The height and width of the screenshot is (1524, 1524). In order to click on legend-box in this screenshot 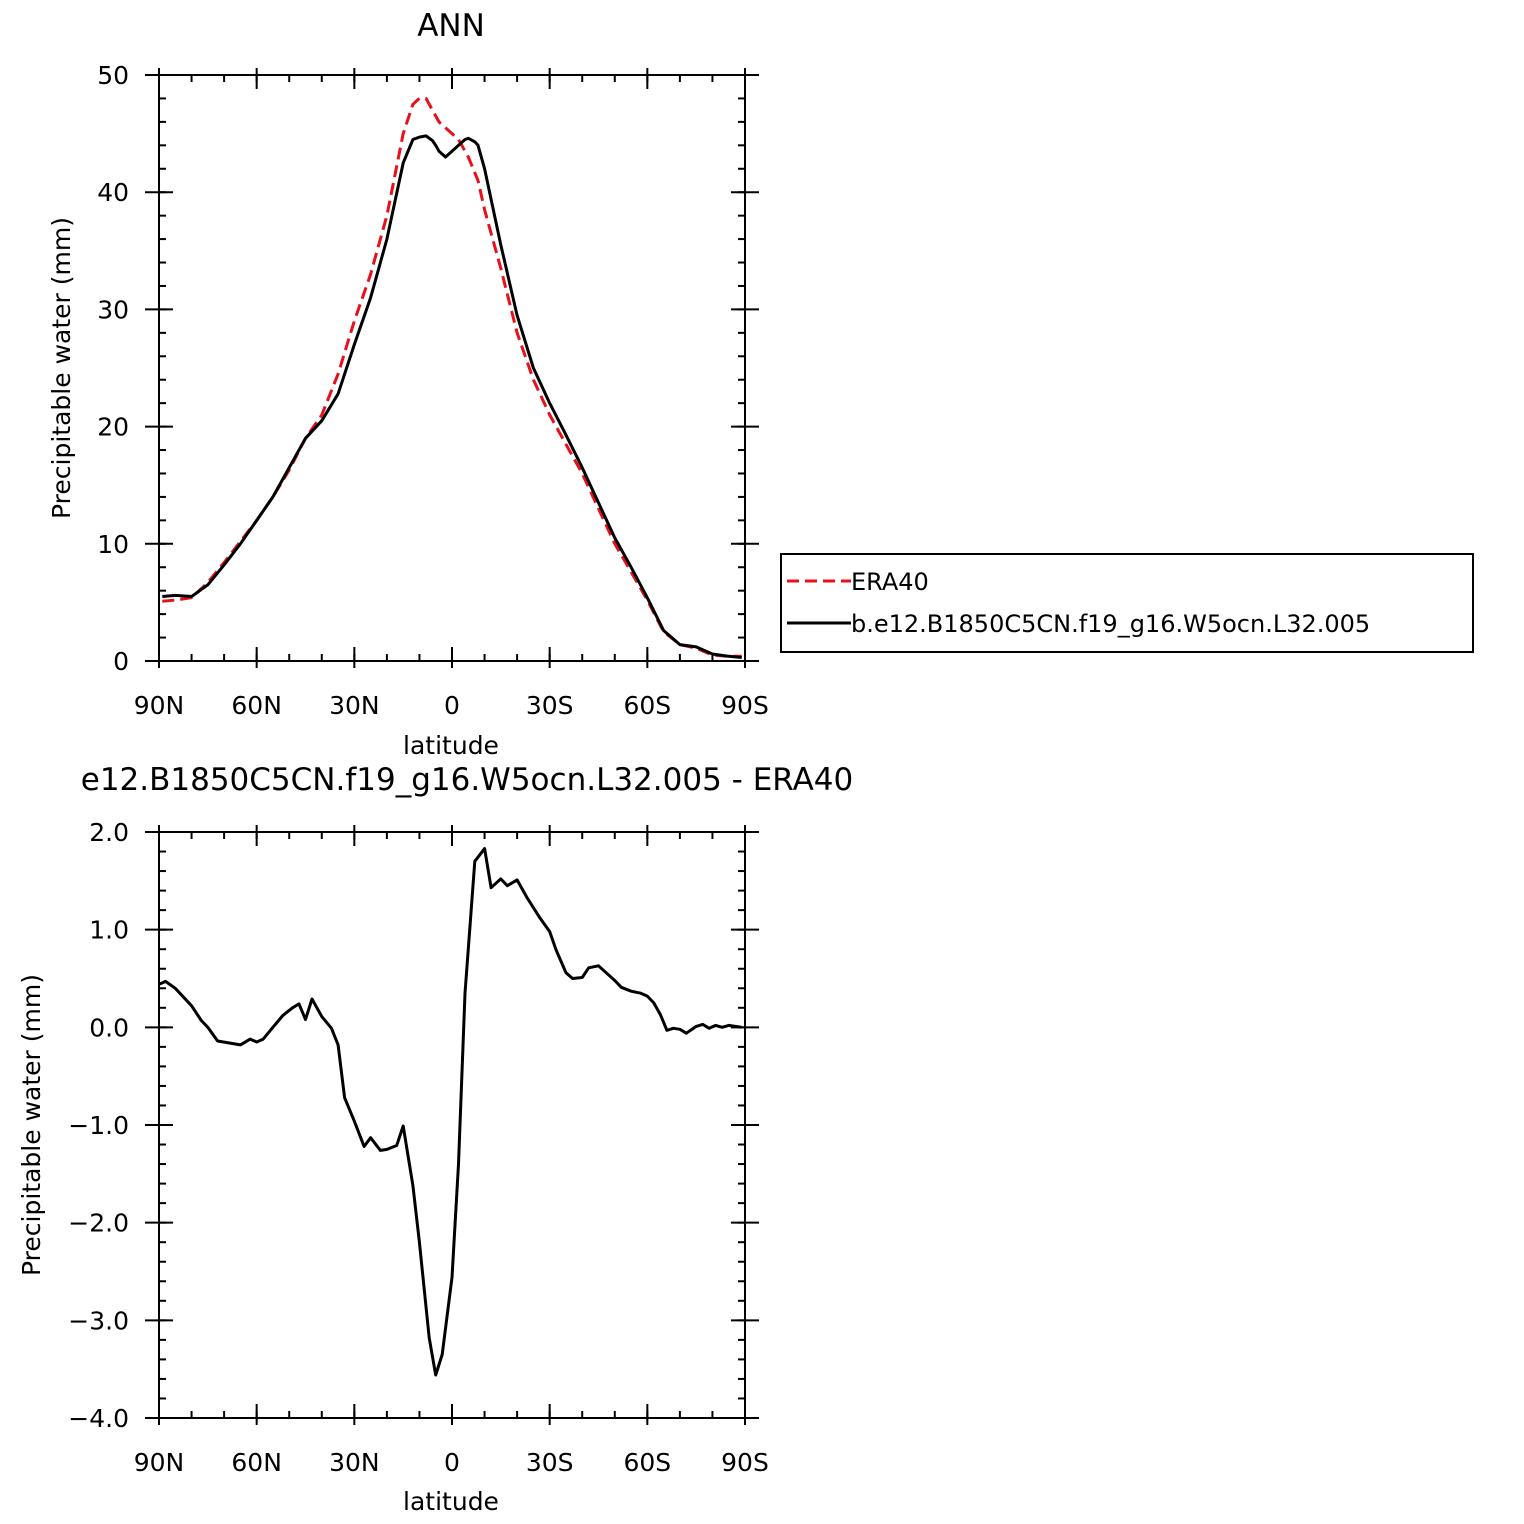, I will do `click(1127, 603)`.